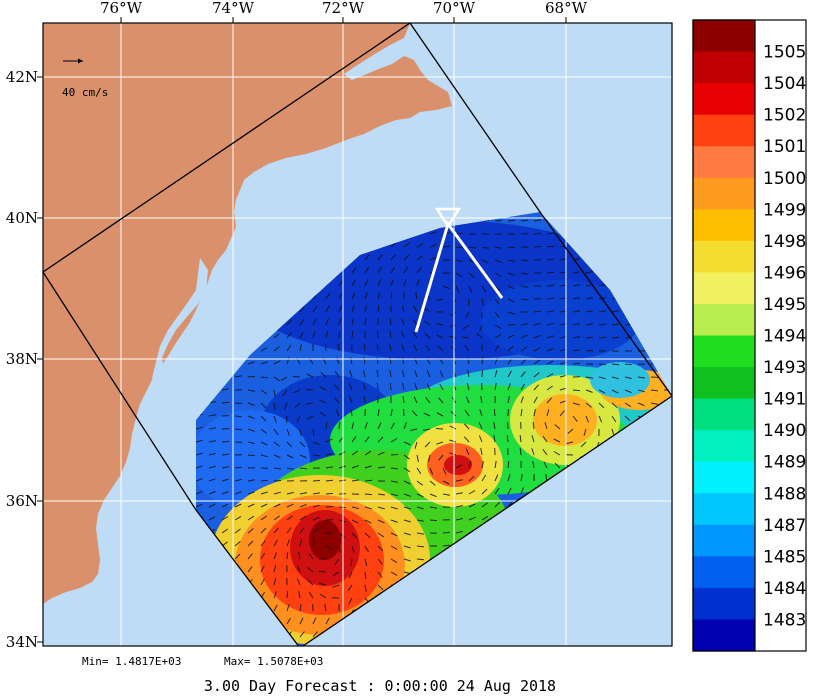 This screenshot has width=814, height=697. What do you see at coordinates (233, 8) in the screenshot?
I see `lon-label: 74°W` at bounding box center [233, 8].